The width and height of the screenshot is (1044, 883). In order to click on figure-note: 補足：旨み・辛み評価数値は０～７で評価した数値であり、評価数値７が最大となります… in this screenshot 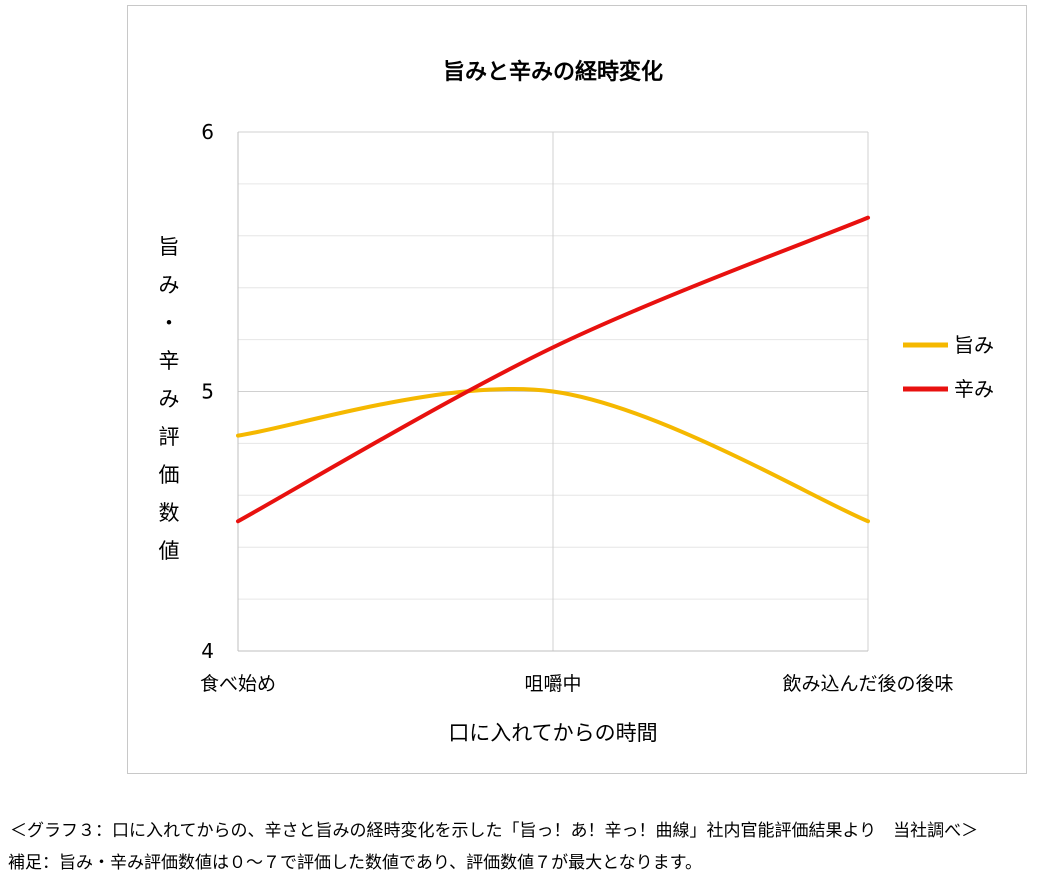, I will do `click(355, 863)`.